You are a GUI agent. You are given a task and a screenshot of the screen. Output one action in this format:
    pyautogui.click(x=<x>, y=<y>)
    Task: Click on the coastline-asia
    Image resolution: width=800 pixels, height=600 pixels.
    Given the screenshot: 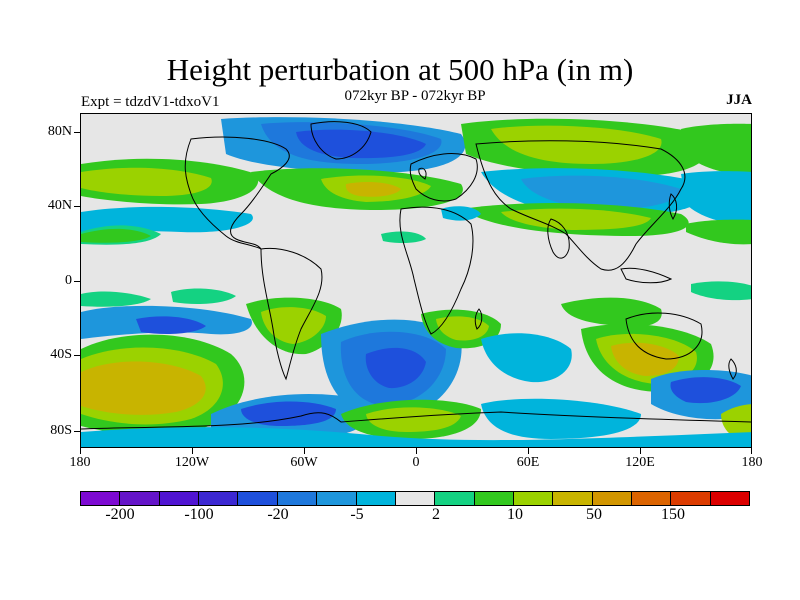 What is the action you would take?
    pyautogui.click(x=580, y=205)
    